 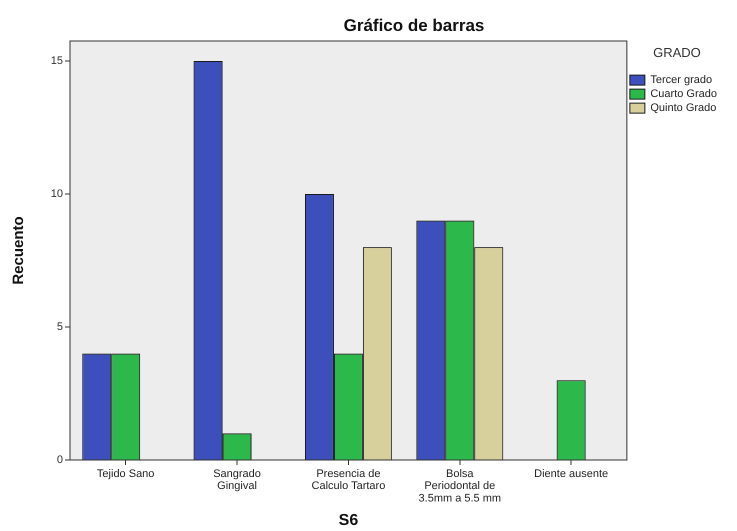 What do you see at coordinates (683, 108) in the screenshot?
I see `legend-label: Quinto Grado` at bounding box center [683, 108].